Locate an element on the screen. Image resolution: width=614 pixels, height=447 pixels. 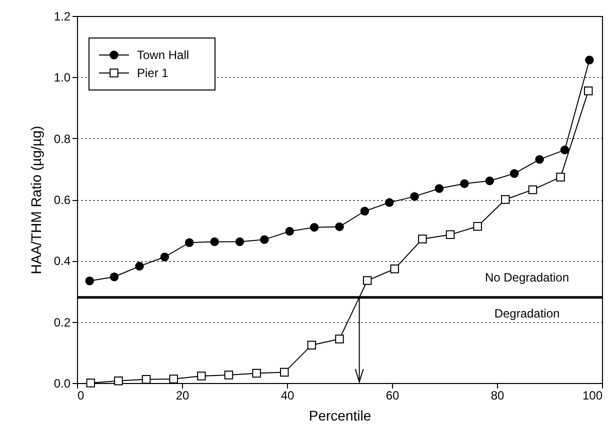
legend-label: Town Hall is located at coordinates (163, 55).